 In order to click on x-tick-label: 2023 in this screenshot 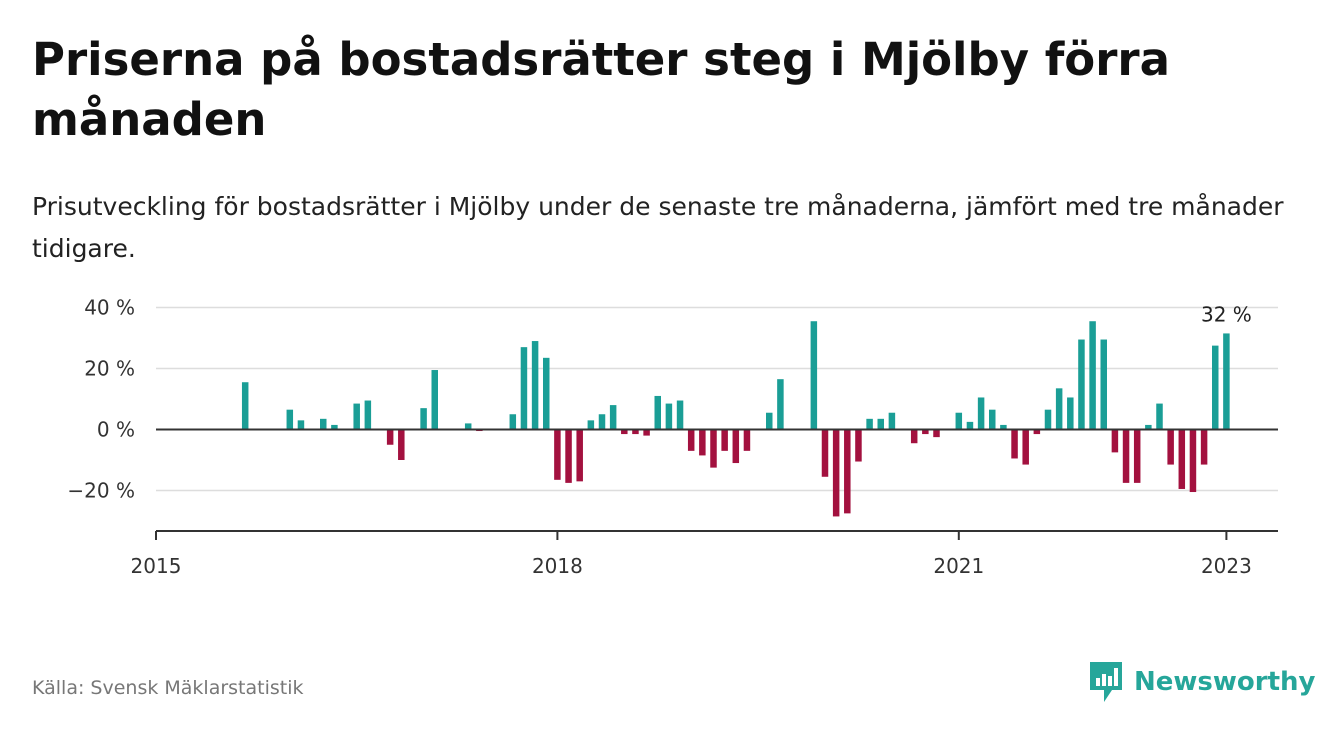, I will do `click(1226, 566)`.